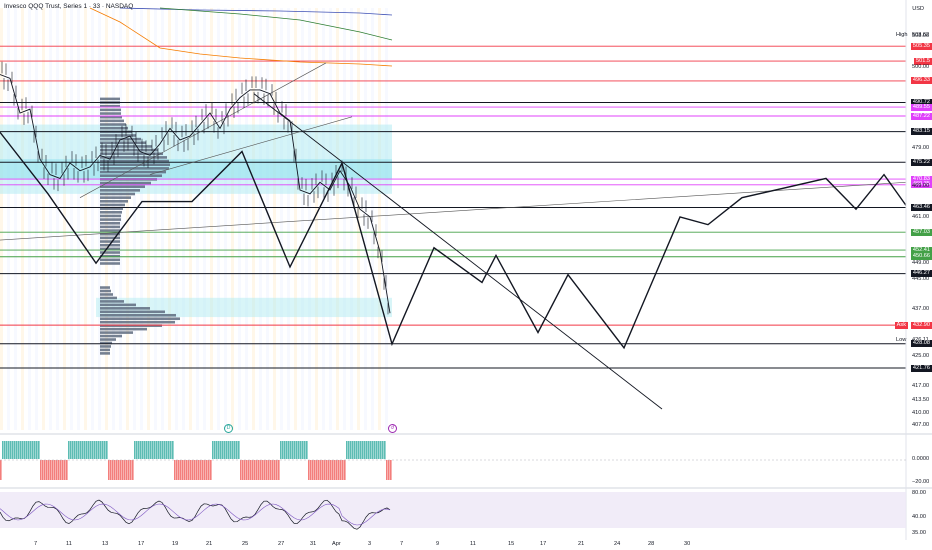 Image resolution: width=932 pixels, height=550 pixels. I want to click on price-axis-label: 445.00, so click(921, 278).